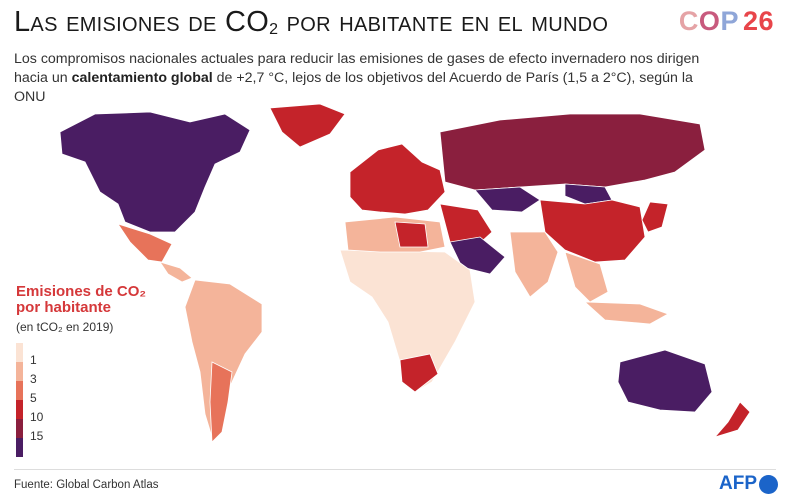 The height and width of the screenshot is (503, 790). Describe the element at coordinates (411, 234) in the screenshot. I see `region-libya` at that location.